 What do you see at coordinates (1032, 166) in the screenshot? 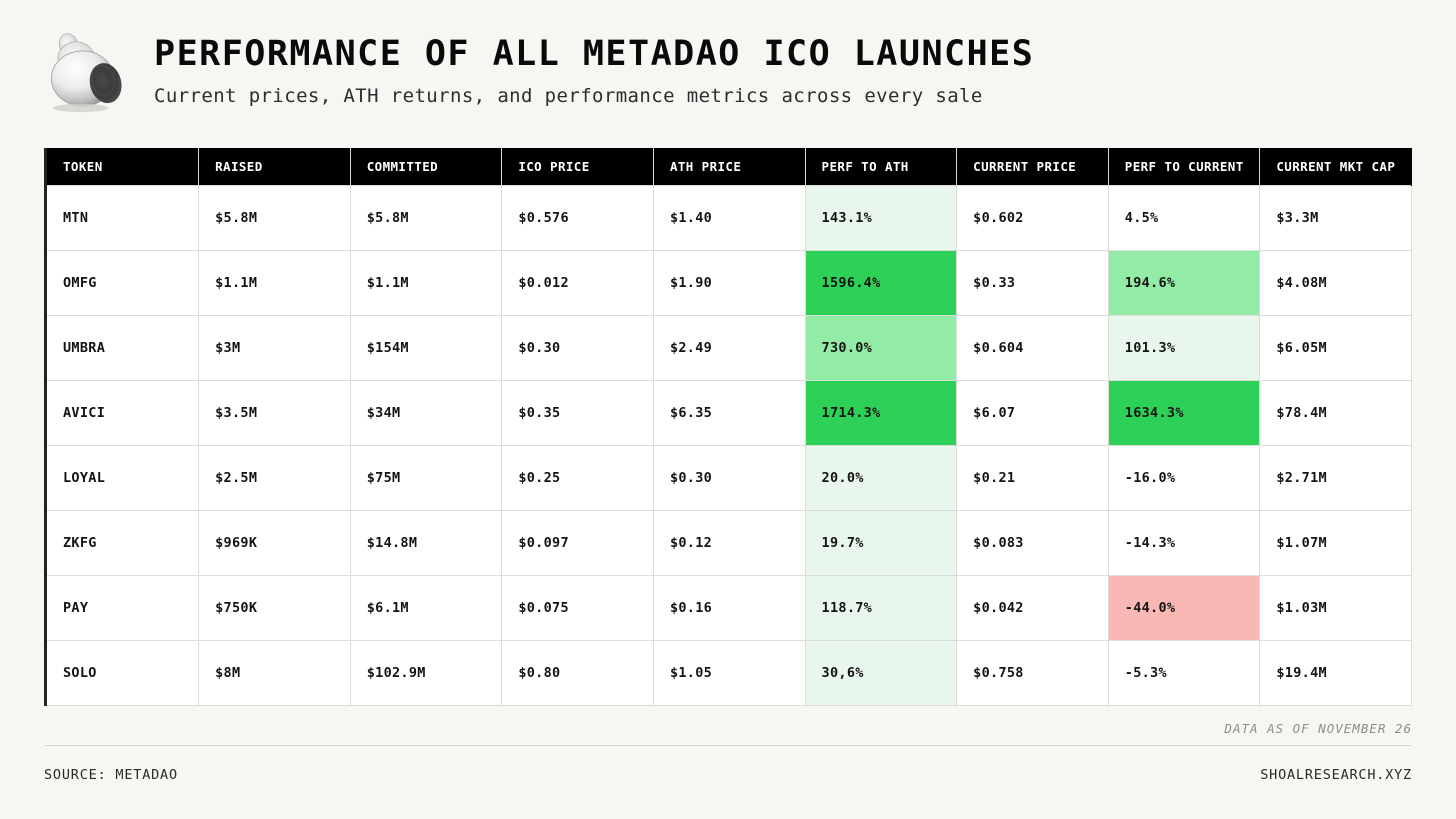
I see `col-current-price: CURRENT PRICE` at bounding box center [1032, 166].